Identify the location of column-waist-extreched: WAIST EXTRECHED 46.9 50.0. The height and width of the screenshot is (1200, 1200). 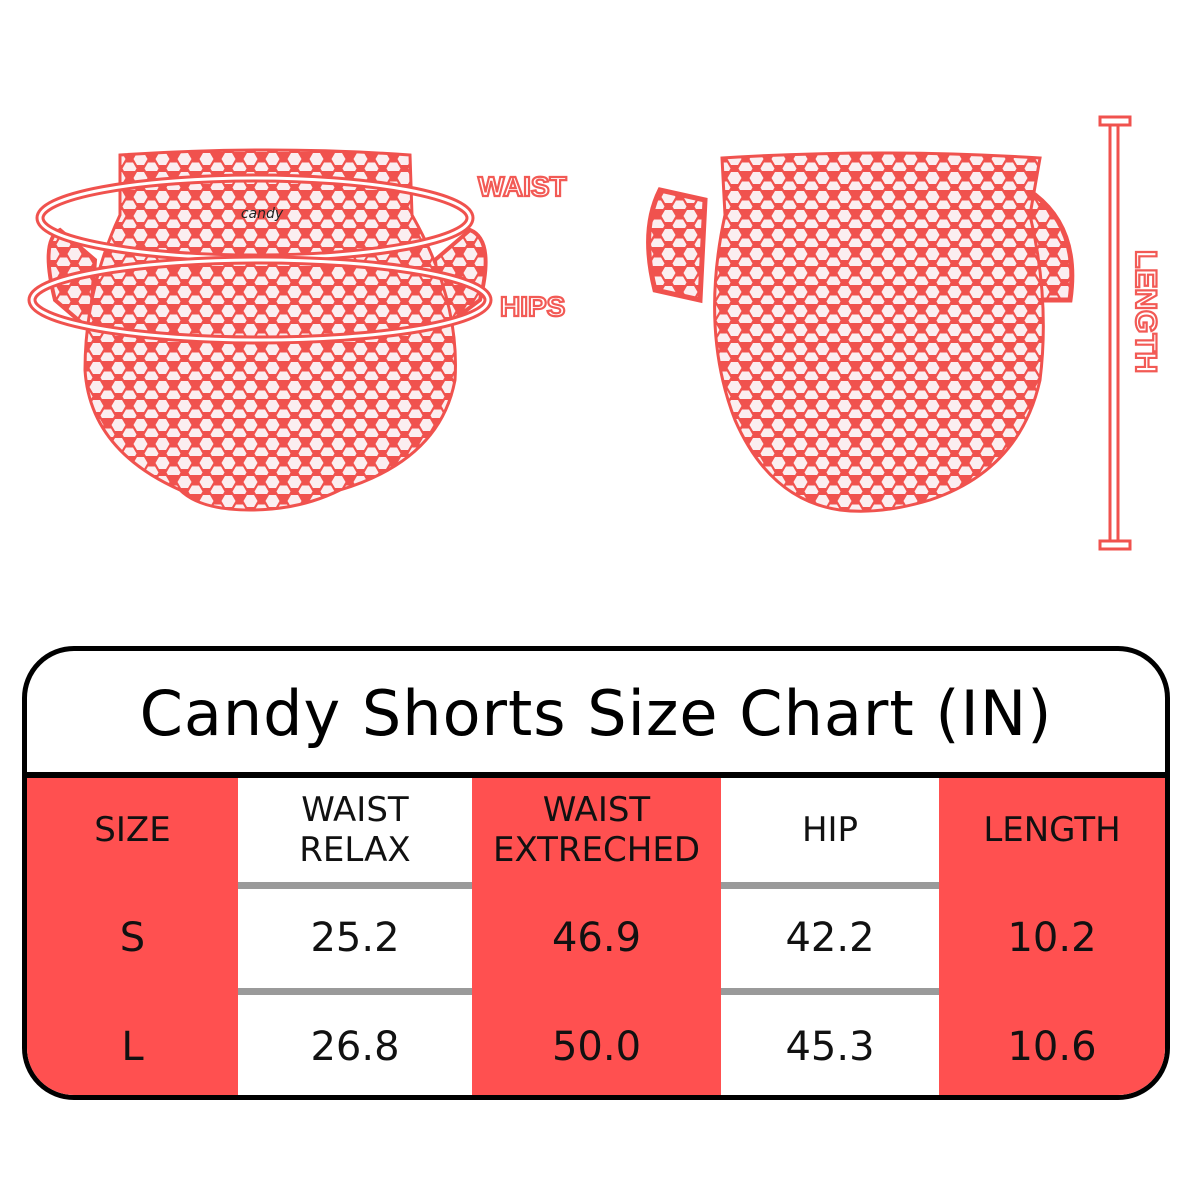
(596, 936).